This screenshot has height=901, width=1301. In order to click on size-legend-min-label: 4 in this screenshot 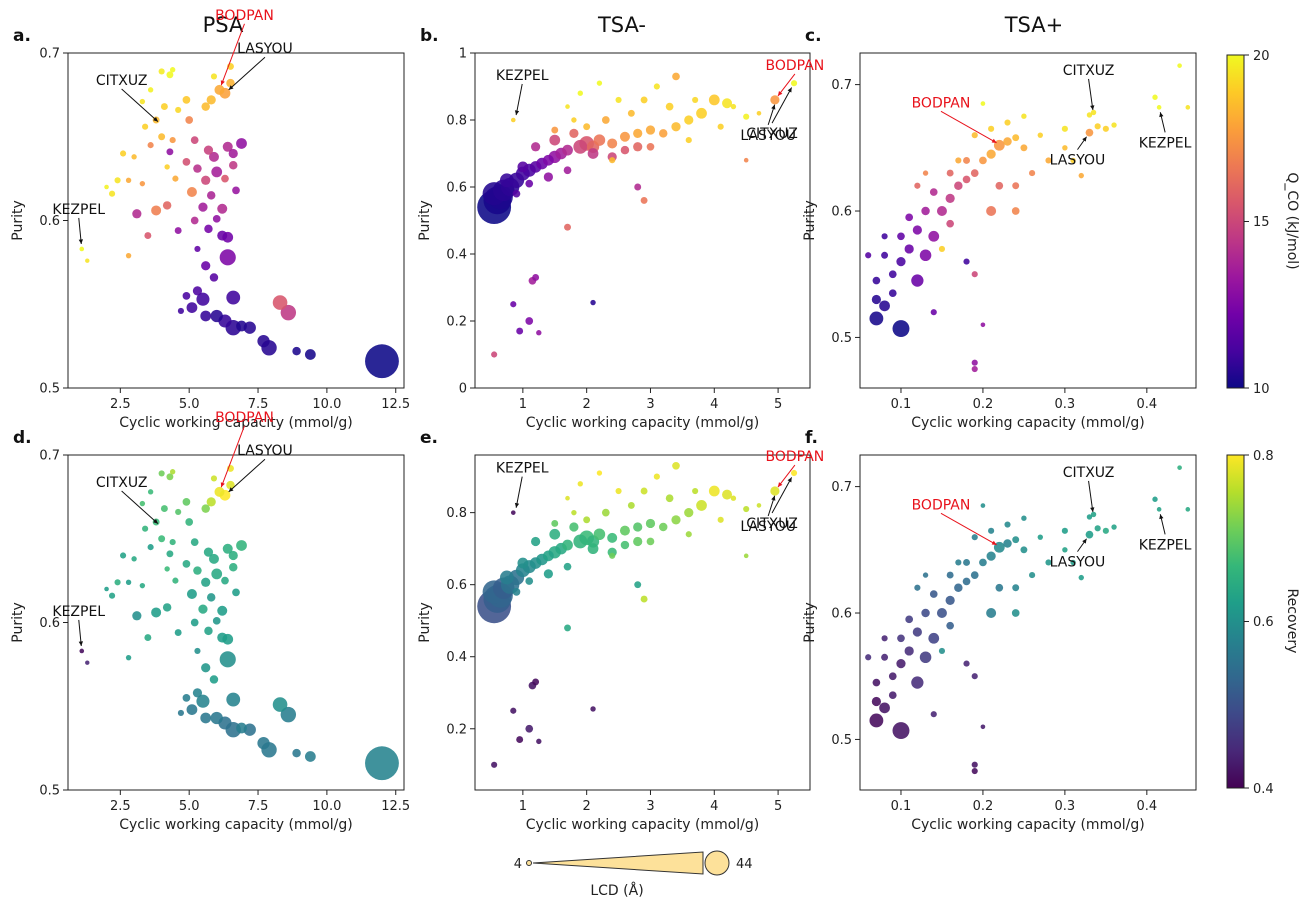, I will do `click(518, 864)`.